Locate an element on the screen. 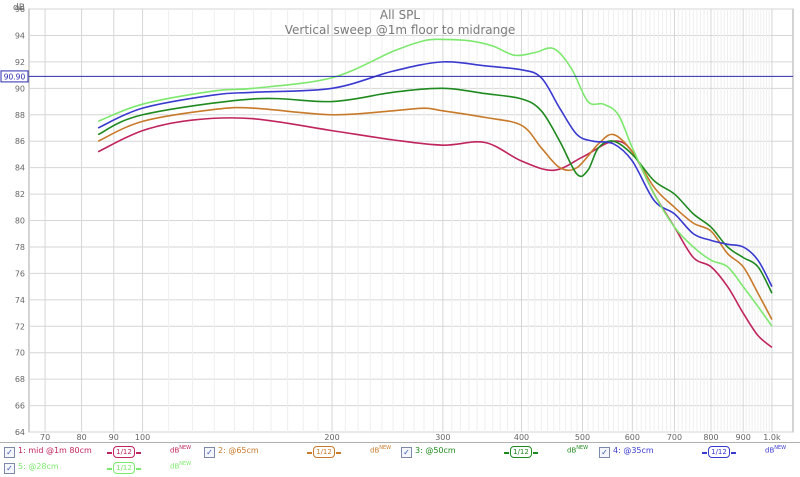  series-1-smoothing-button: 1/12 is located at coordinates (124, 452).